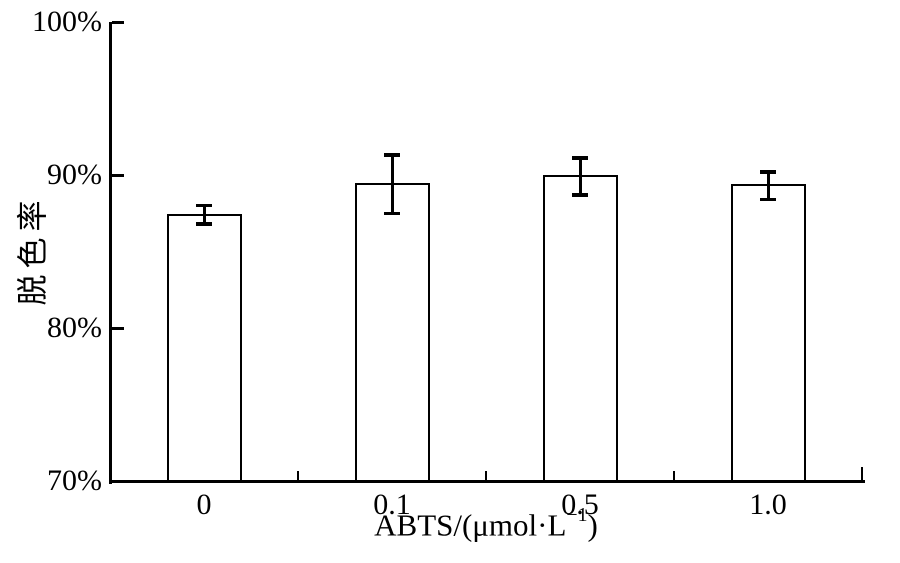 The width and height of the screenshot is (900, 563). What do you see at coordinates (486, 481) in the screenshot?
I see `x-axis-line` at bounding box center [486, 481].